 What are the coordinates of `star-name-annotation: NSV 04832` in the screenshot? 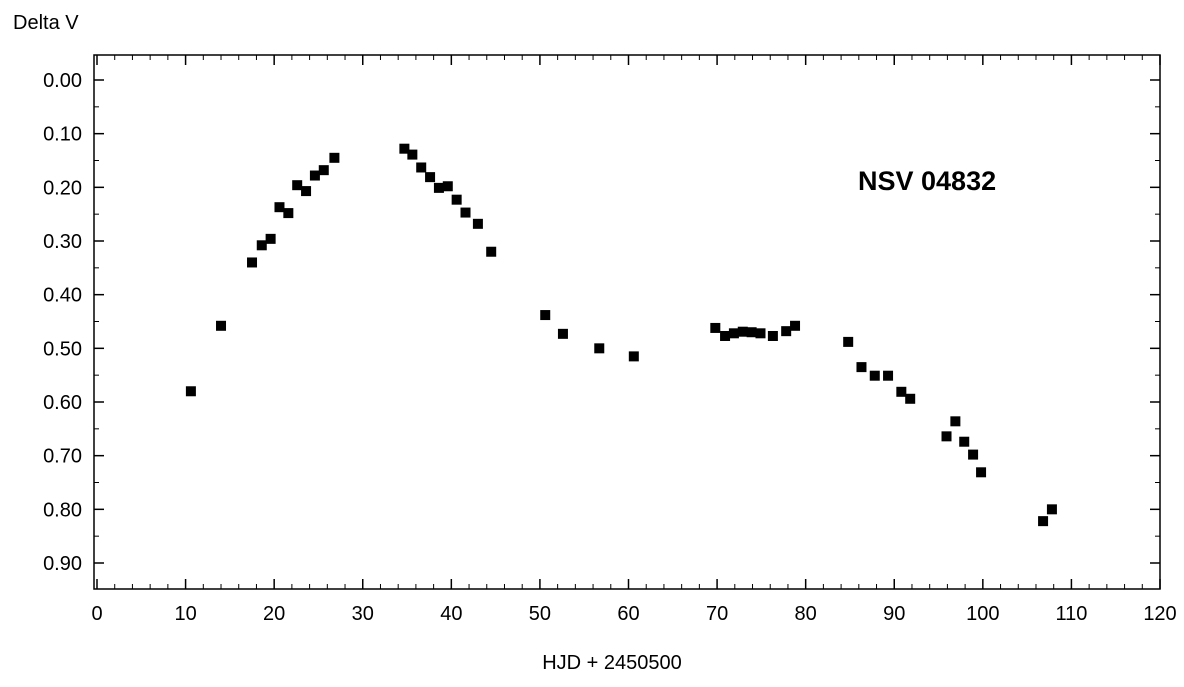 It's located at (927, 181).